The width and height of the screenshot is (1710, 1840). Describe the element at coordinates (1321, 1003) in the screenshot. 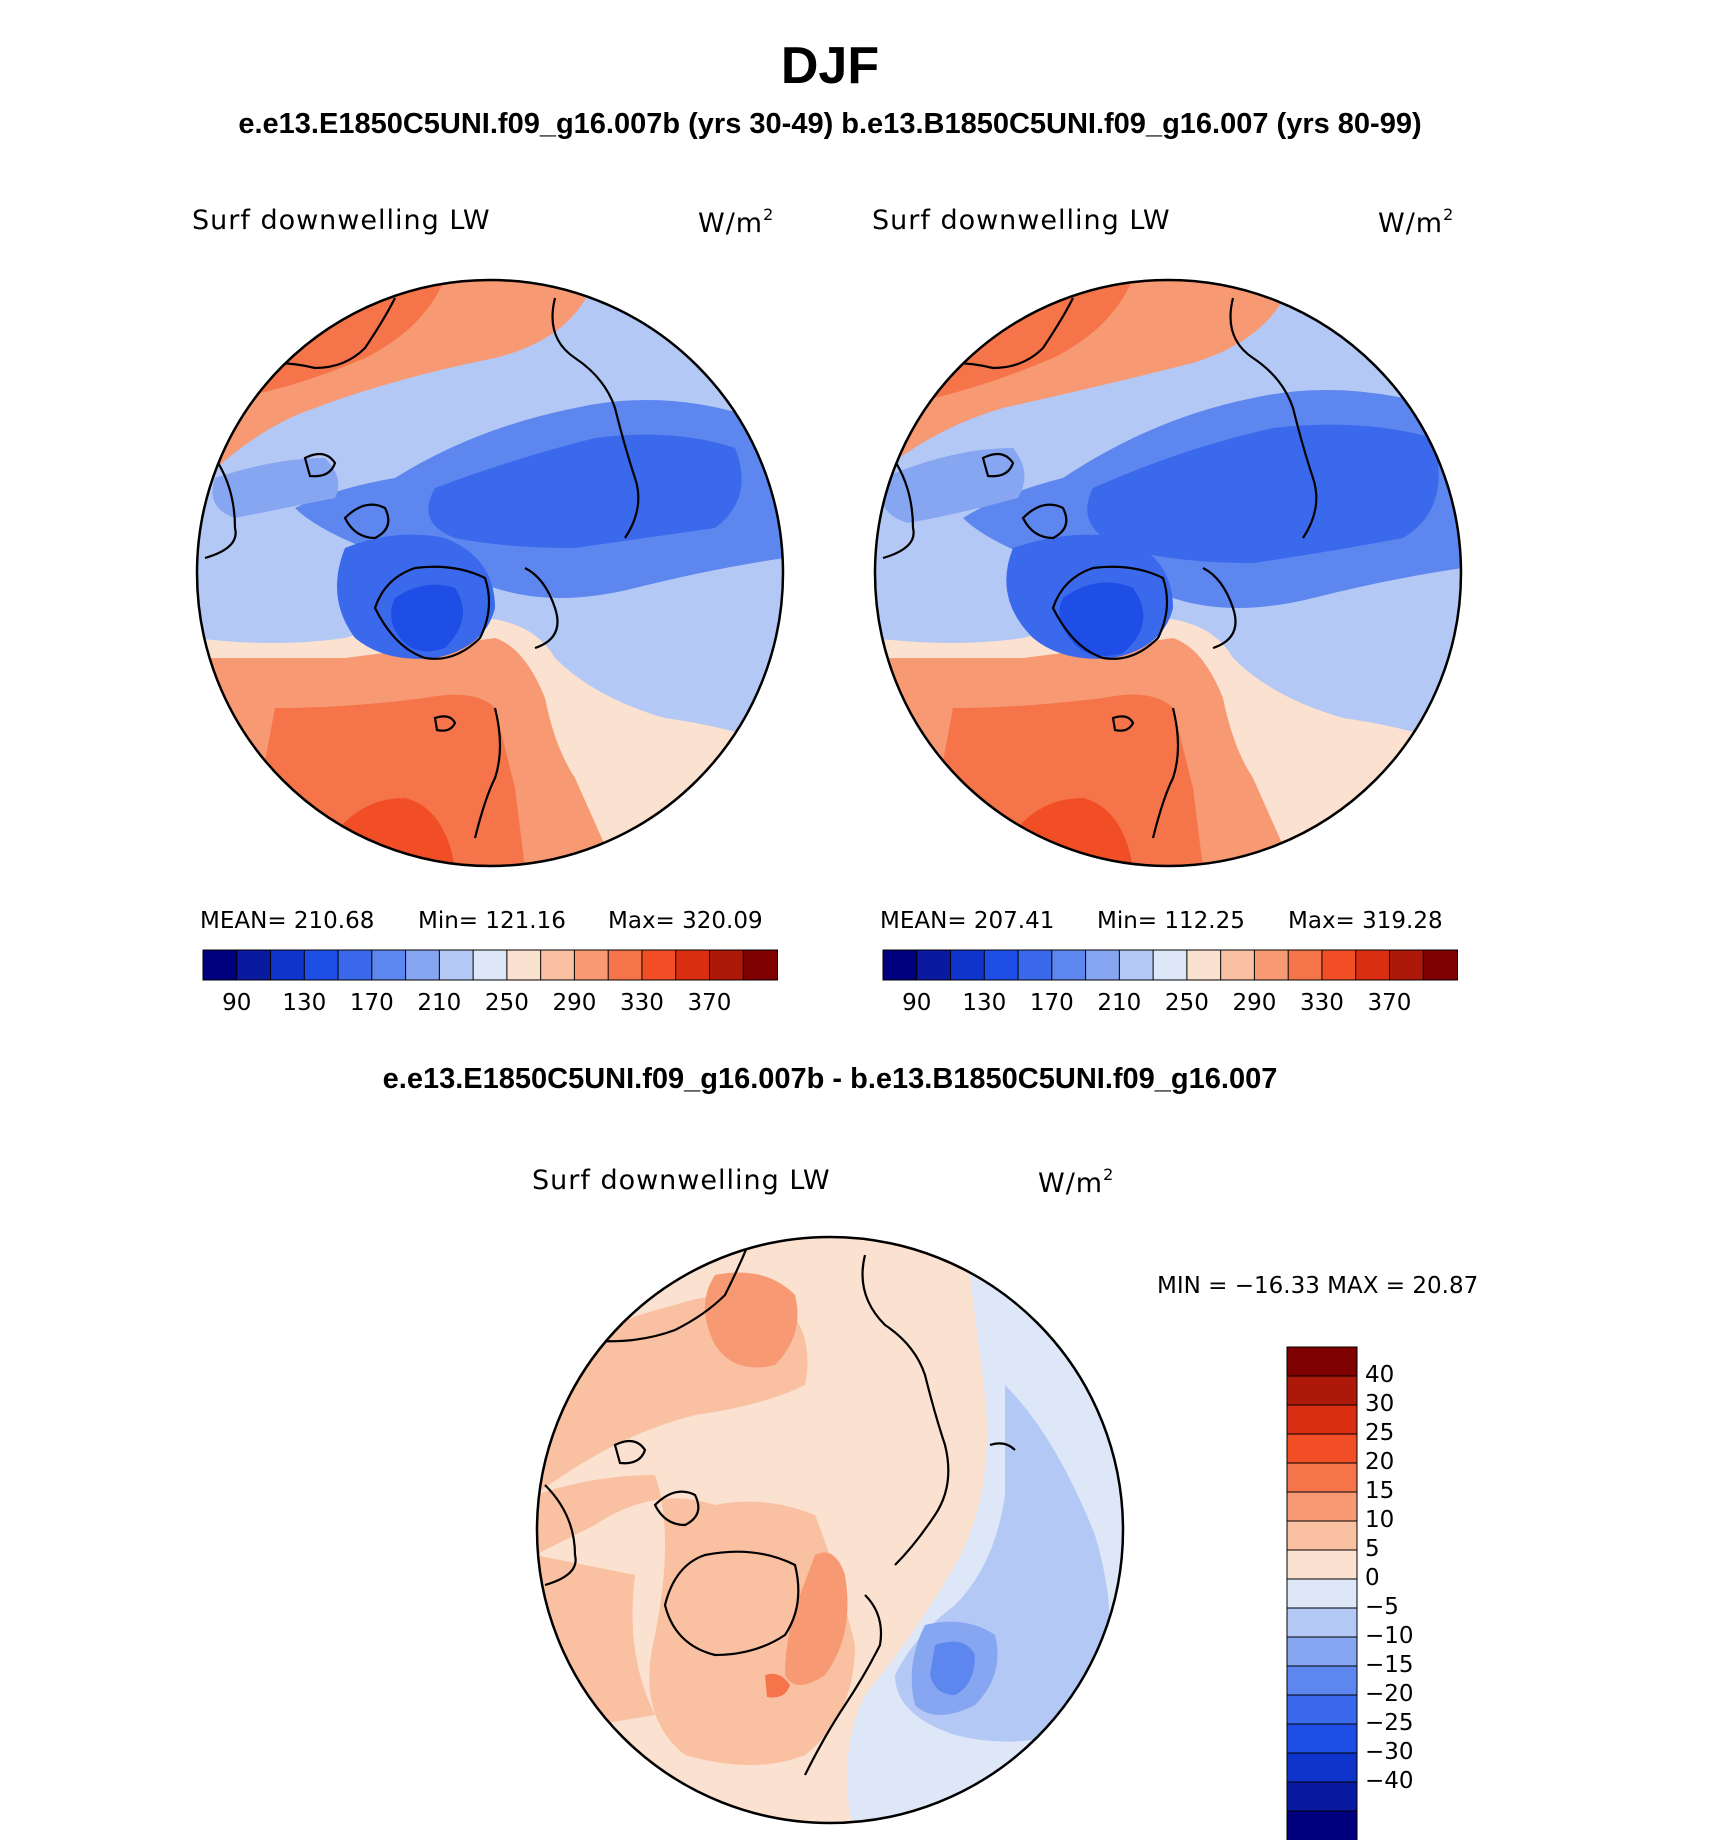

I see `colorbar-panel2-tick-label: 330` at that location.